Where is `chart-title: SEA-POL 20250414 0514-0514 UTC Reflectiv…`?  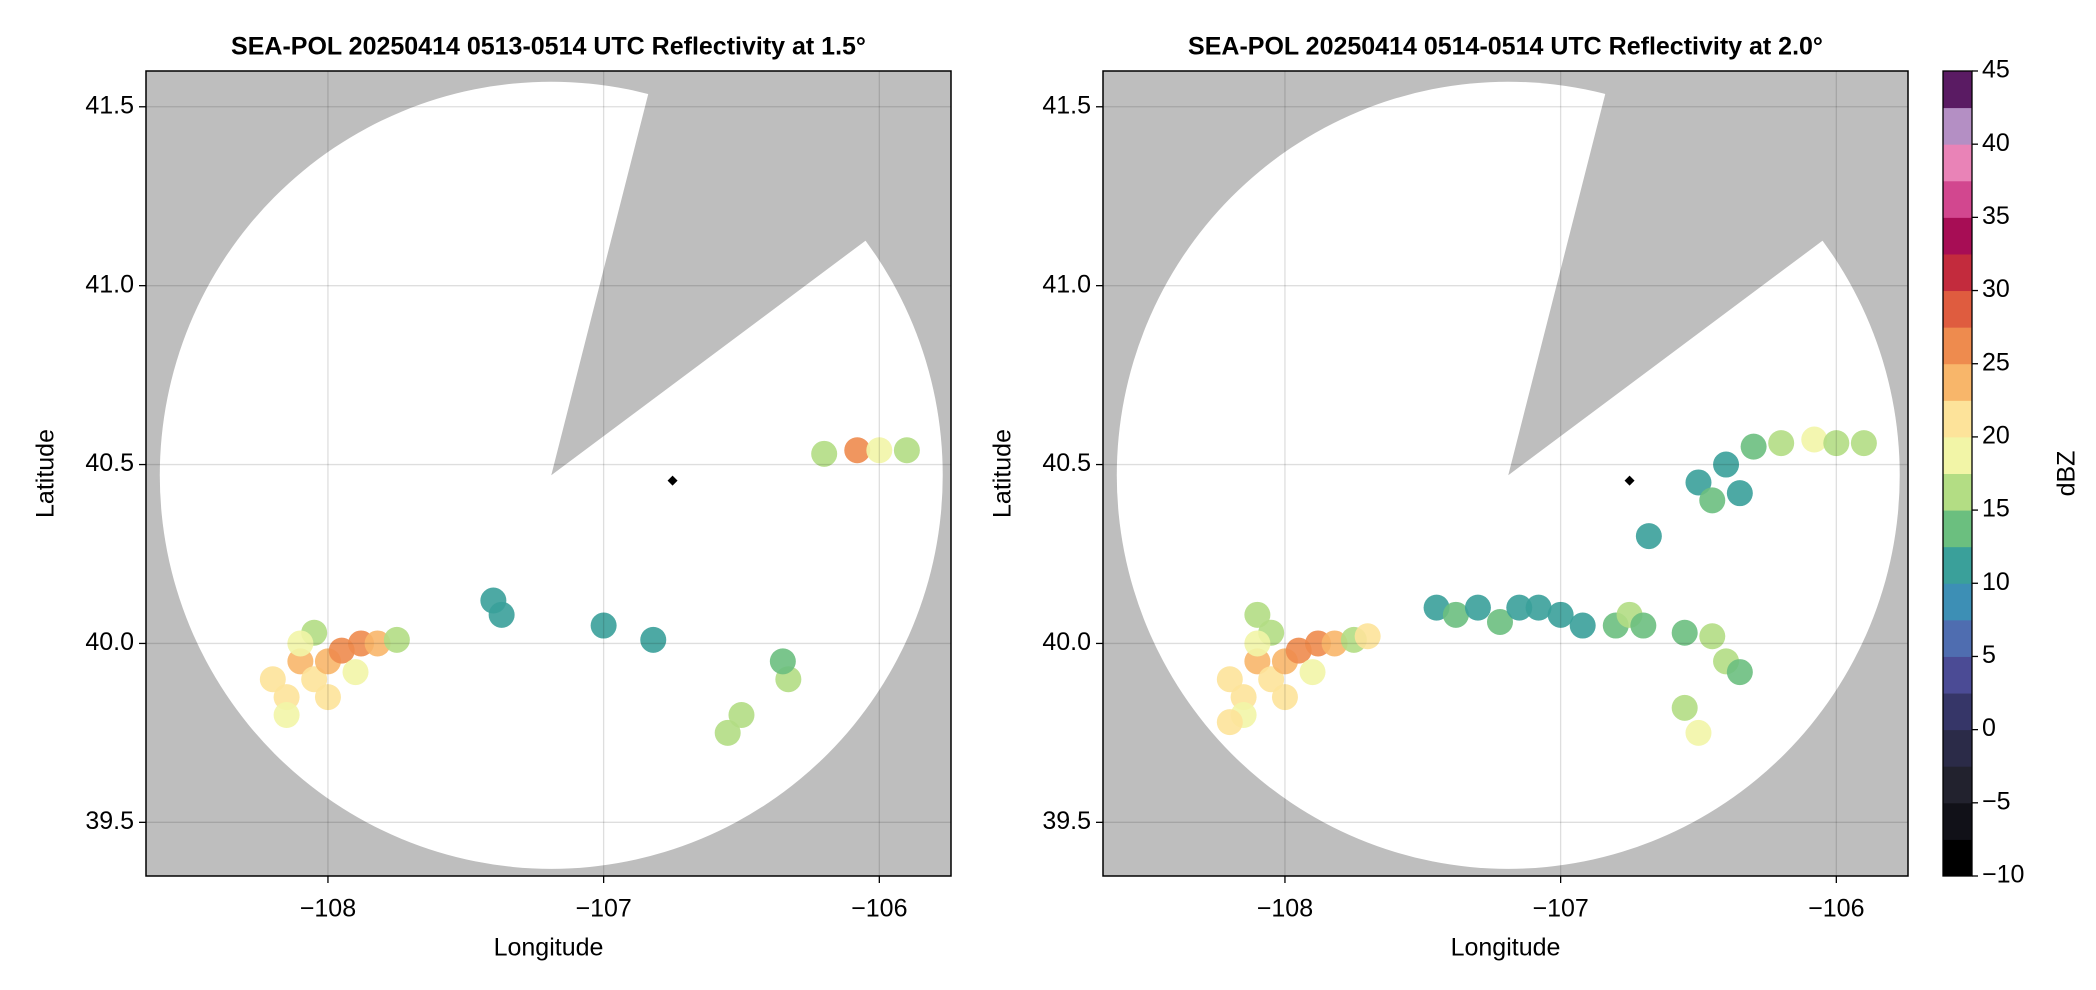 chart-title: SEA-POL 20250414 0514-0514 UTC Reflectiv… is located at coordinates (1505, 47).